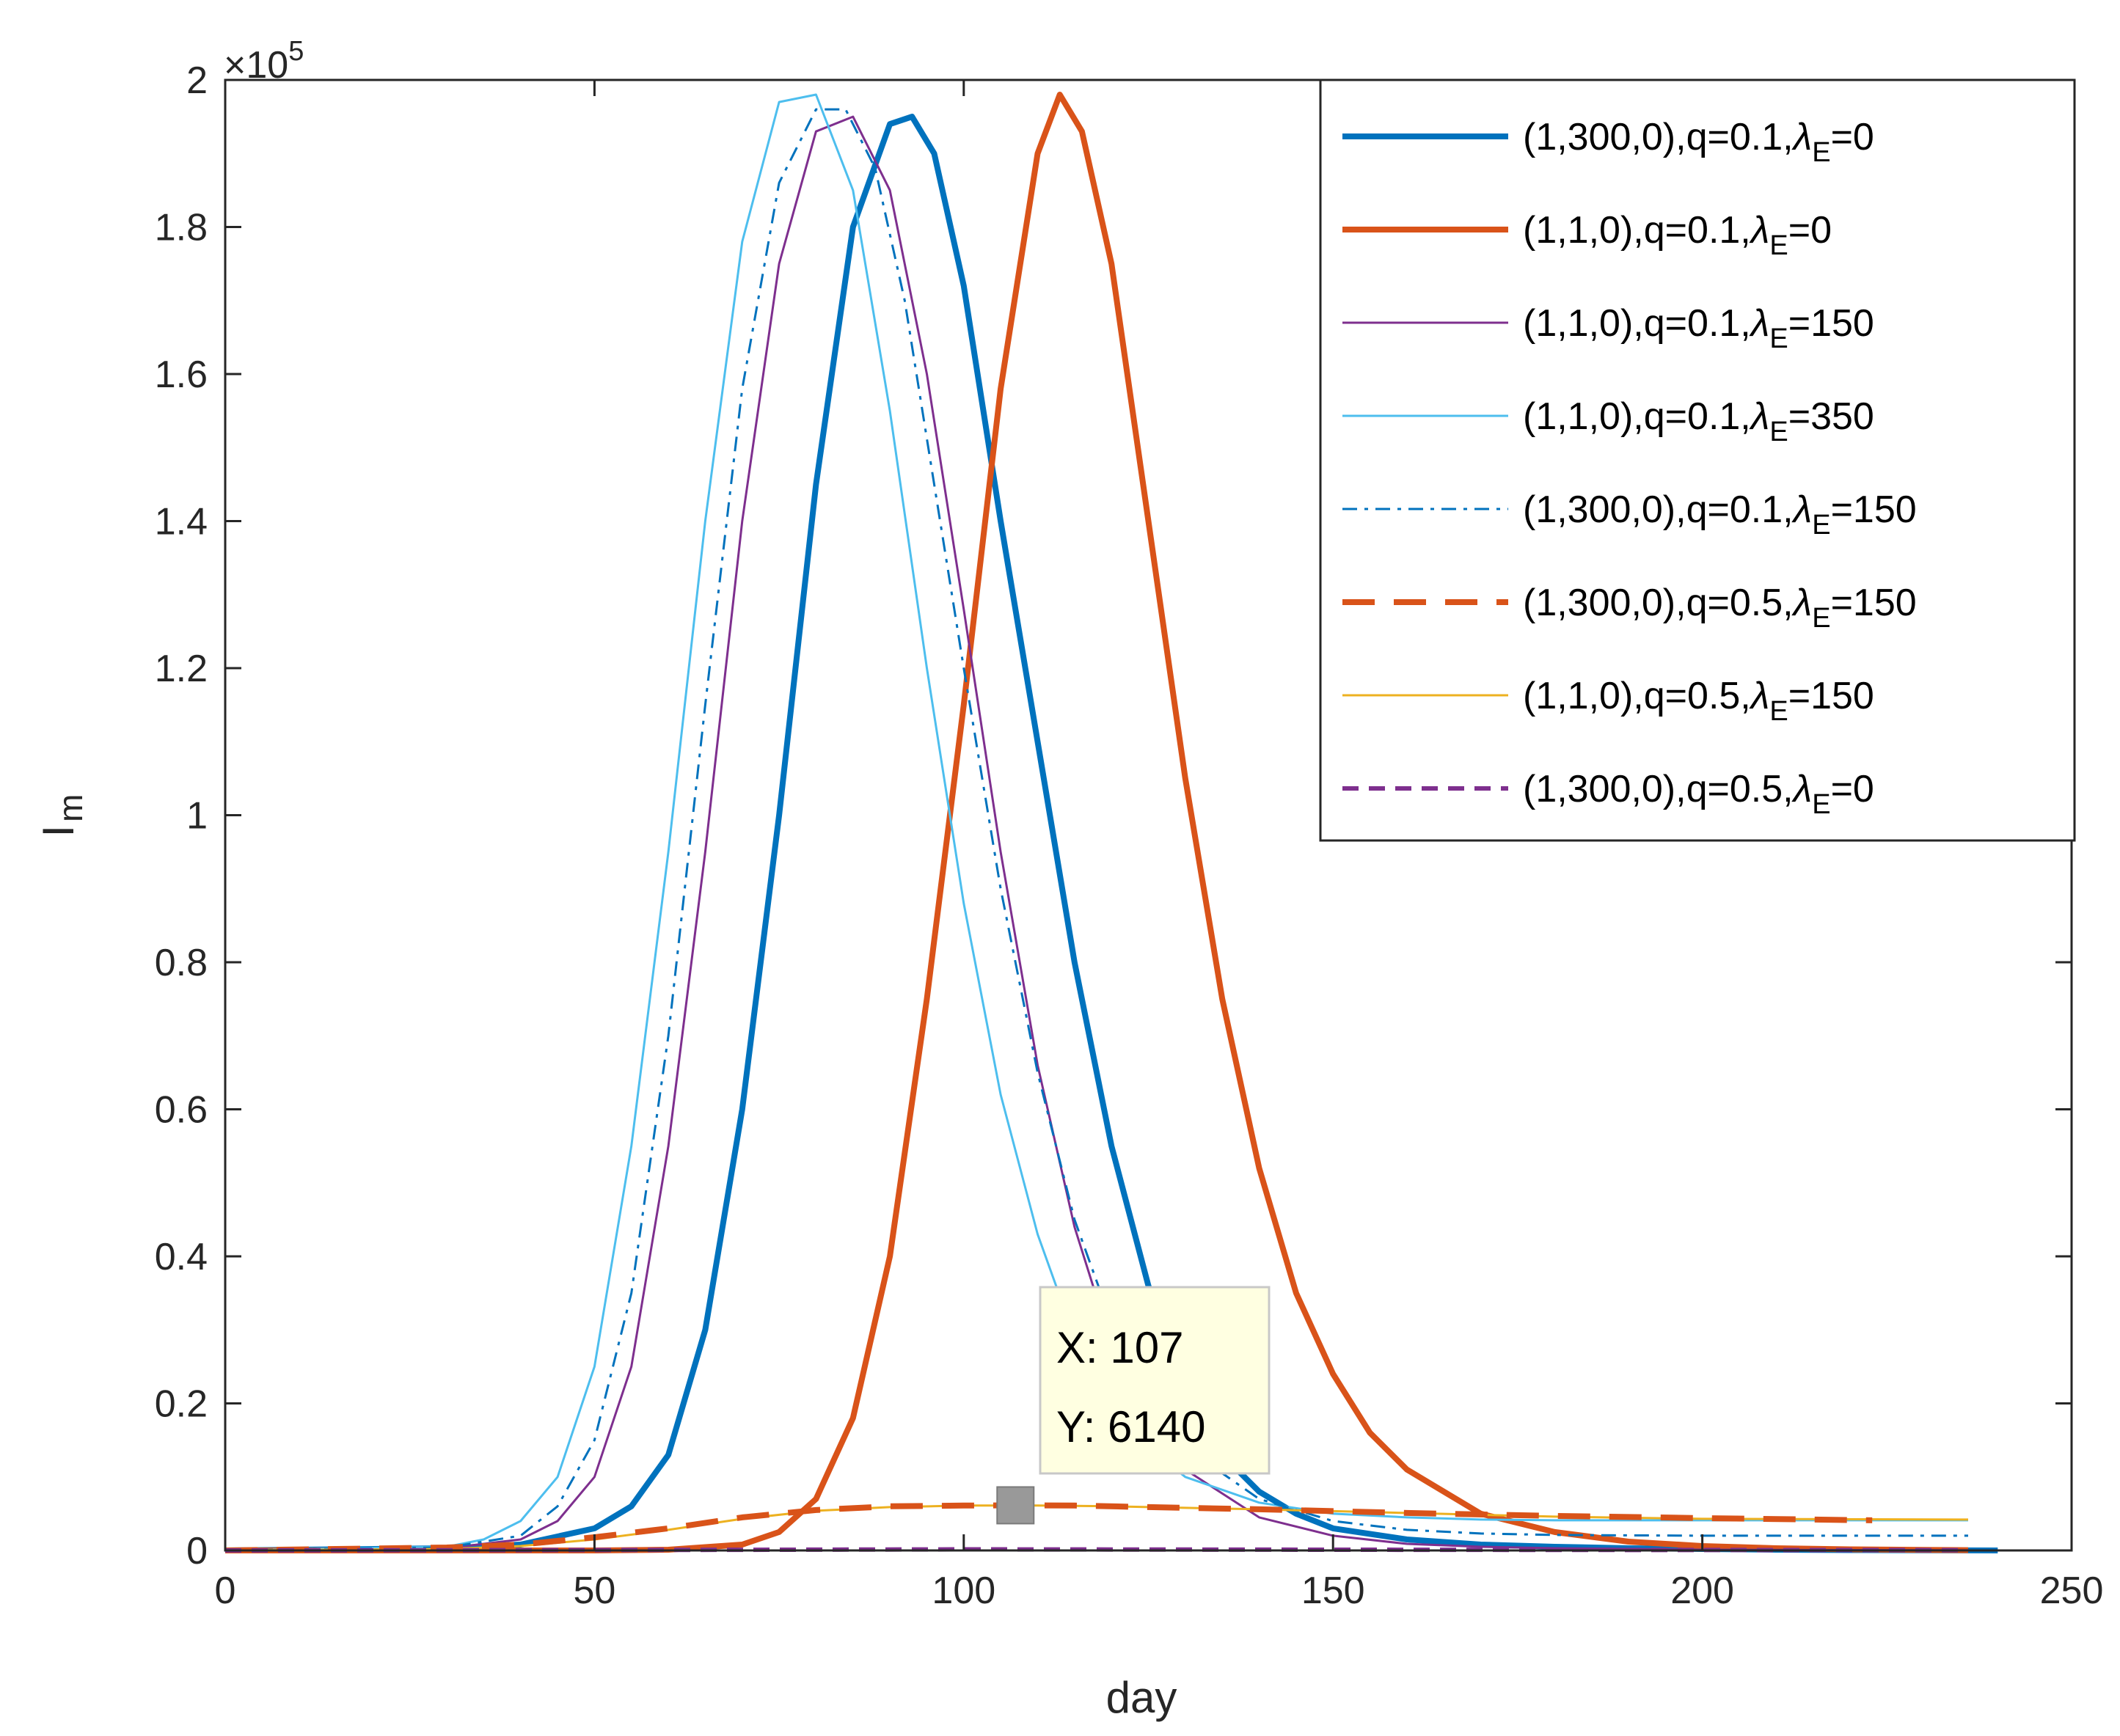  Describe the element at coordinates (1119, 1348) in the screenshot. I see `data-tip-x-text: X: 107` at that location.